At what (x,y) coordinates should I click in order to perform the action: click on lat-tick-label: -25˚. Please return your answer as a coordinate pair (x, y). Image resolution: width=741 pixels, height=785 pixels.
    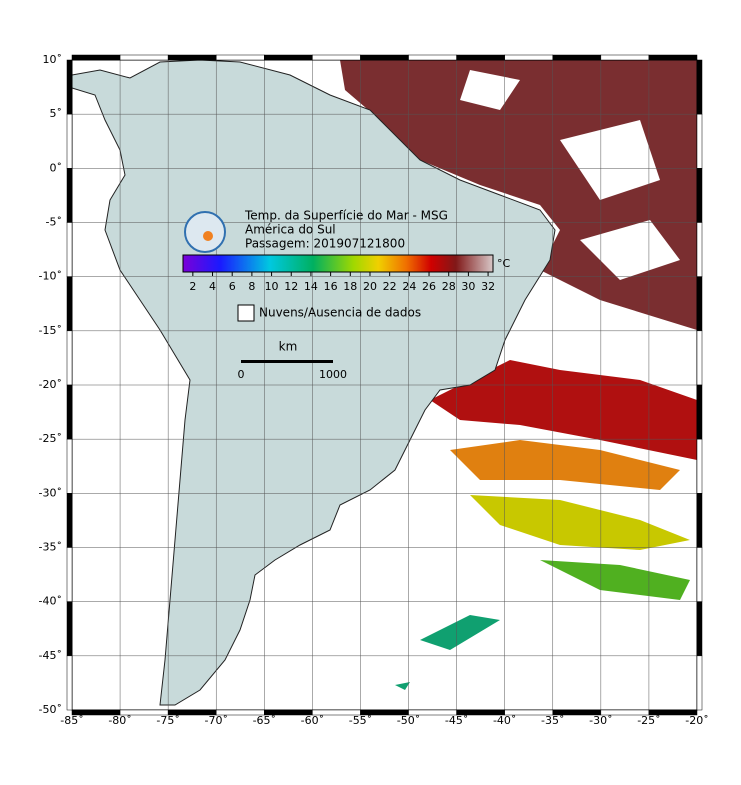
    Looking at the image, I should click on (50, 438).